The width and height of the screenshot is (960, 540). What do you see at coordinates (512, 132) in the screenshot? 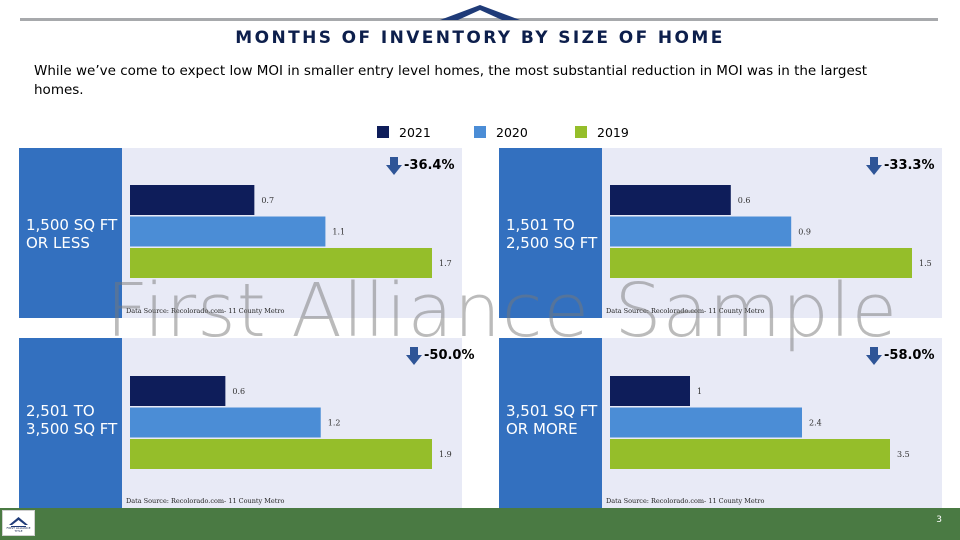
I see `legend-label-2020: 2020` at bounding box center [512, 132].